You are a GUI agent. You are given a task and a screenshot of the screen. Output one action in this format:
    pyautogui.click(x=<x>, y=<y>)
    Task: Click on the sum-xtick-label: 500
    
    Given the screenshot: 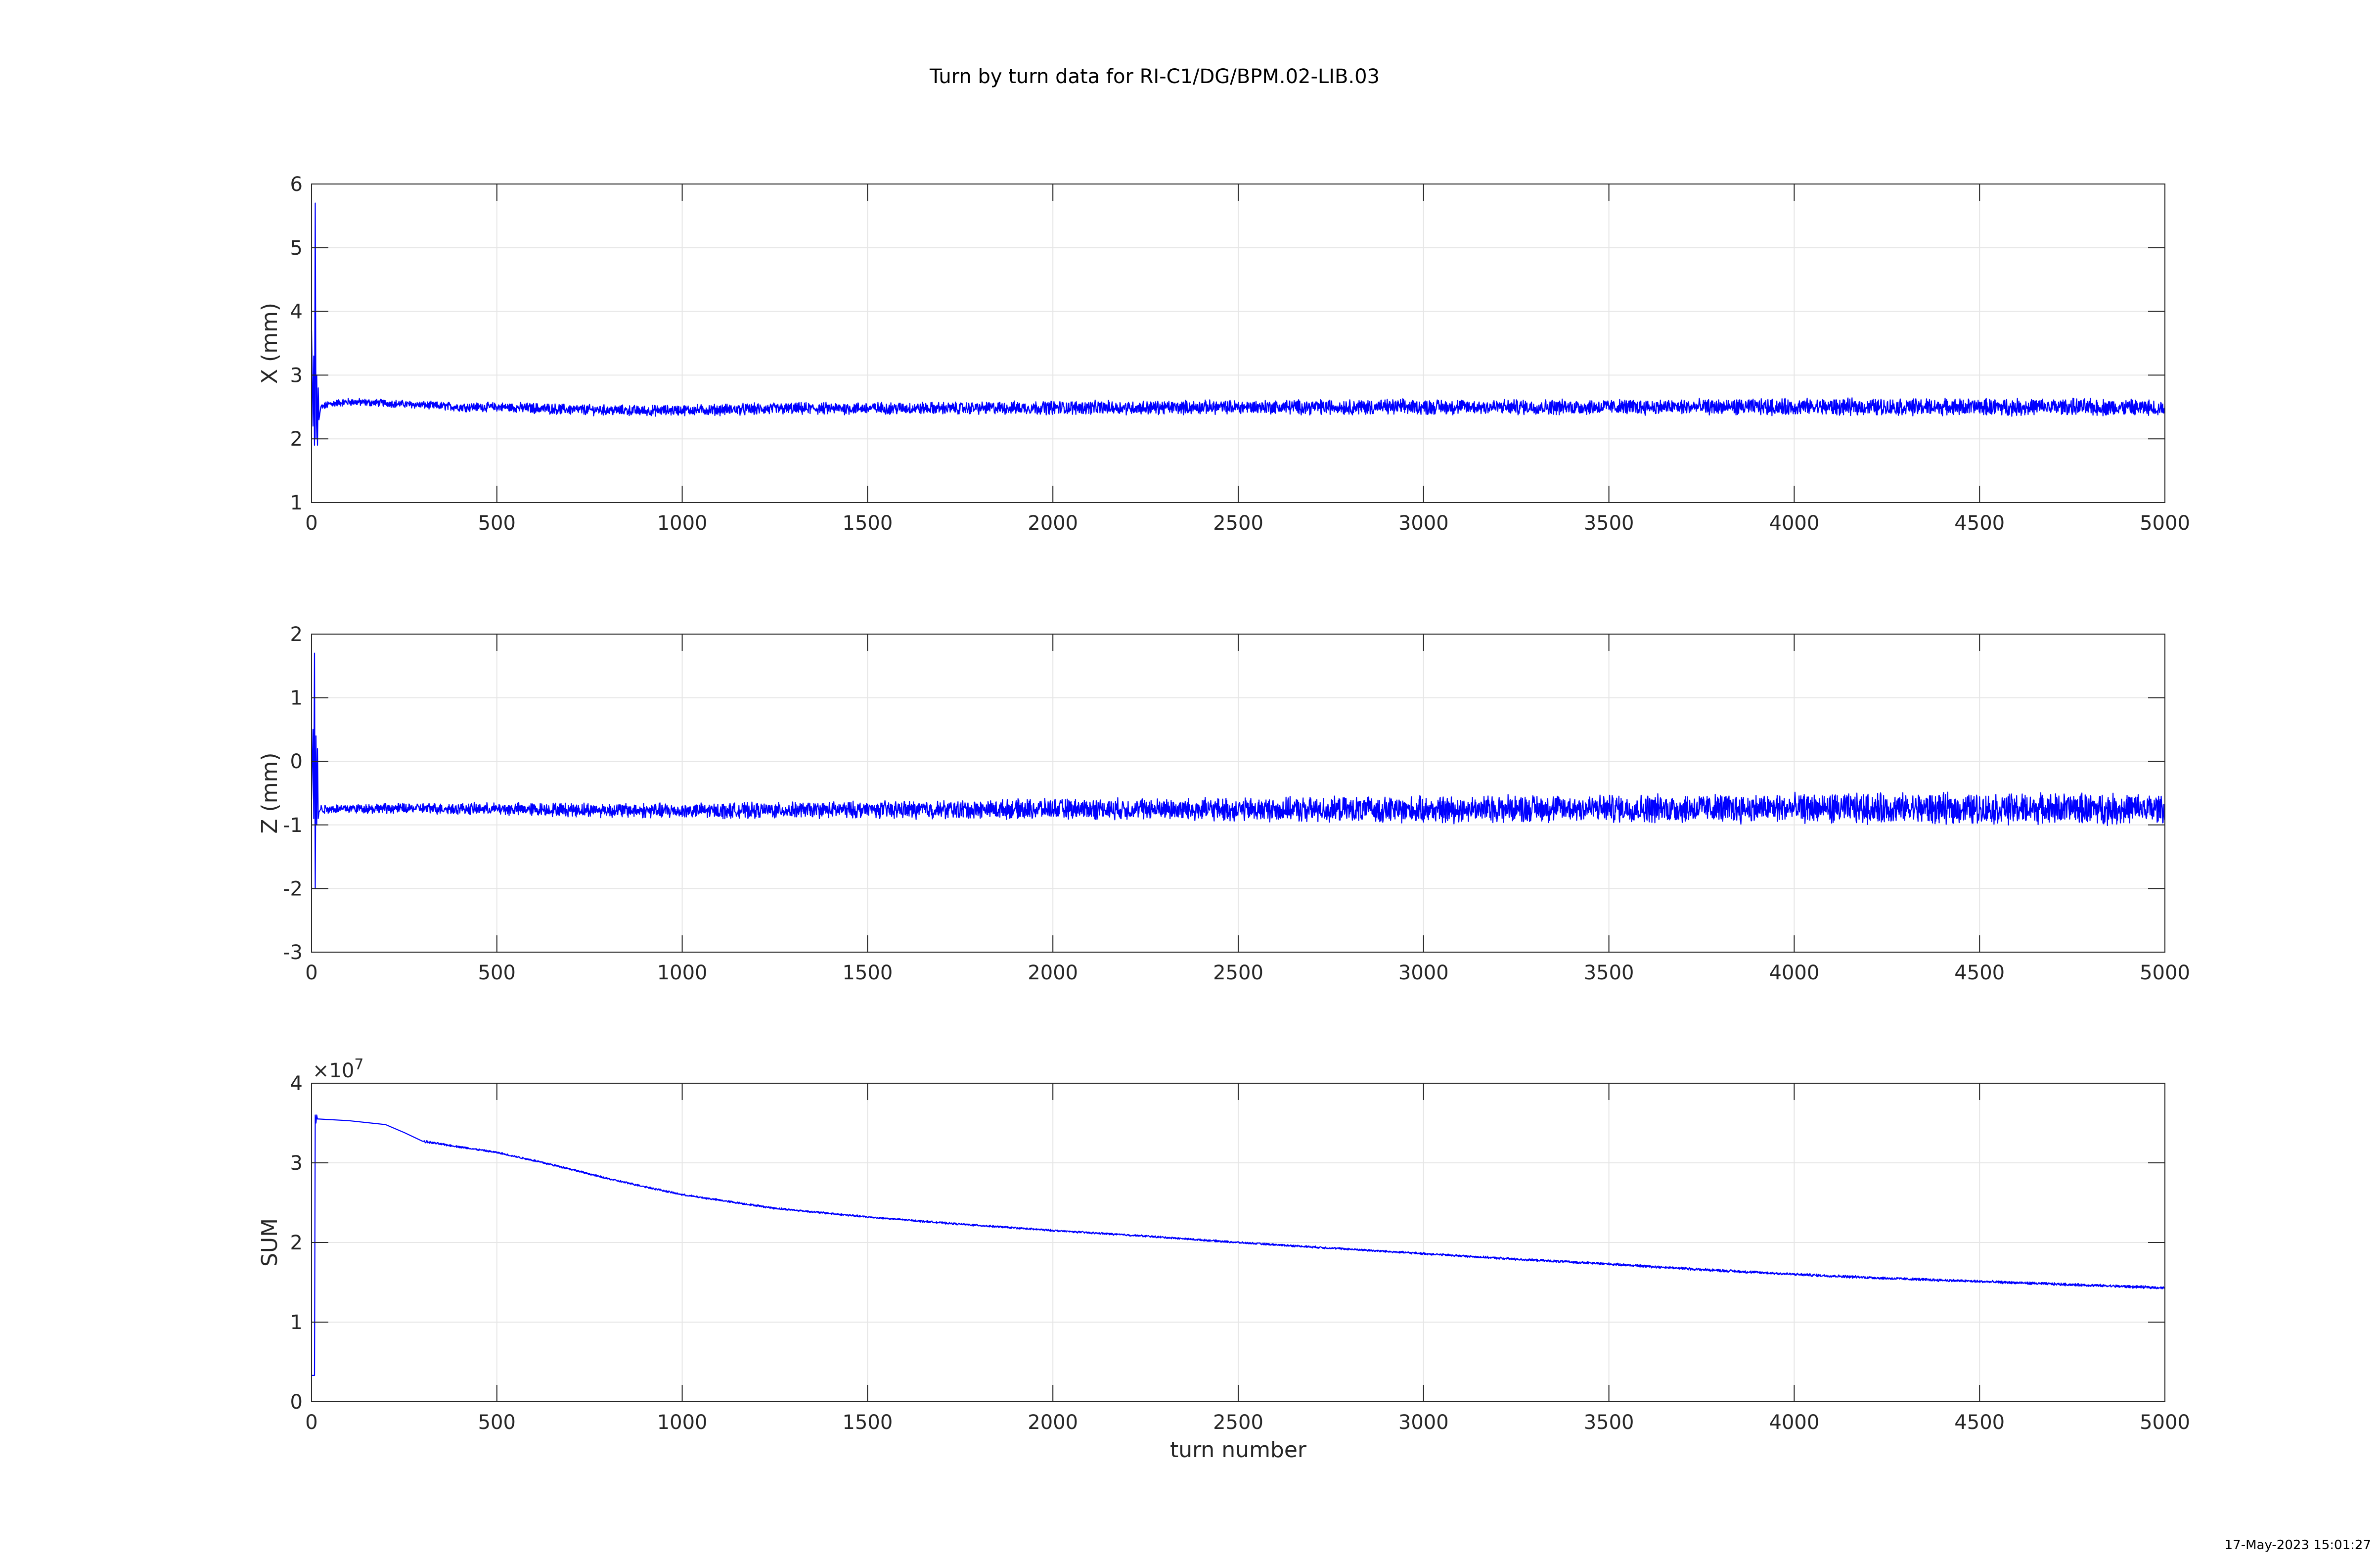 What is the action you would take?
    pyautogui.click(x=497, y=1422)
    